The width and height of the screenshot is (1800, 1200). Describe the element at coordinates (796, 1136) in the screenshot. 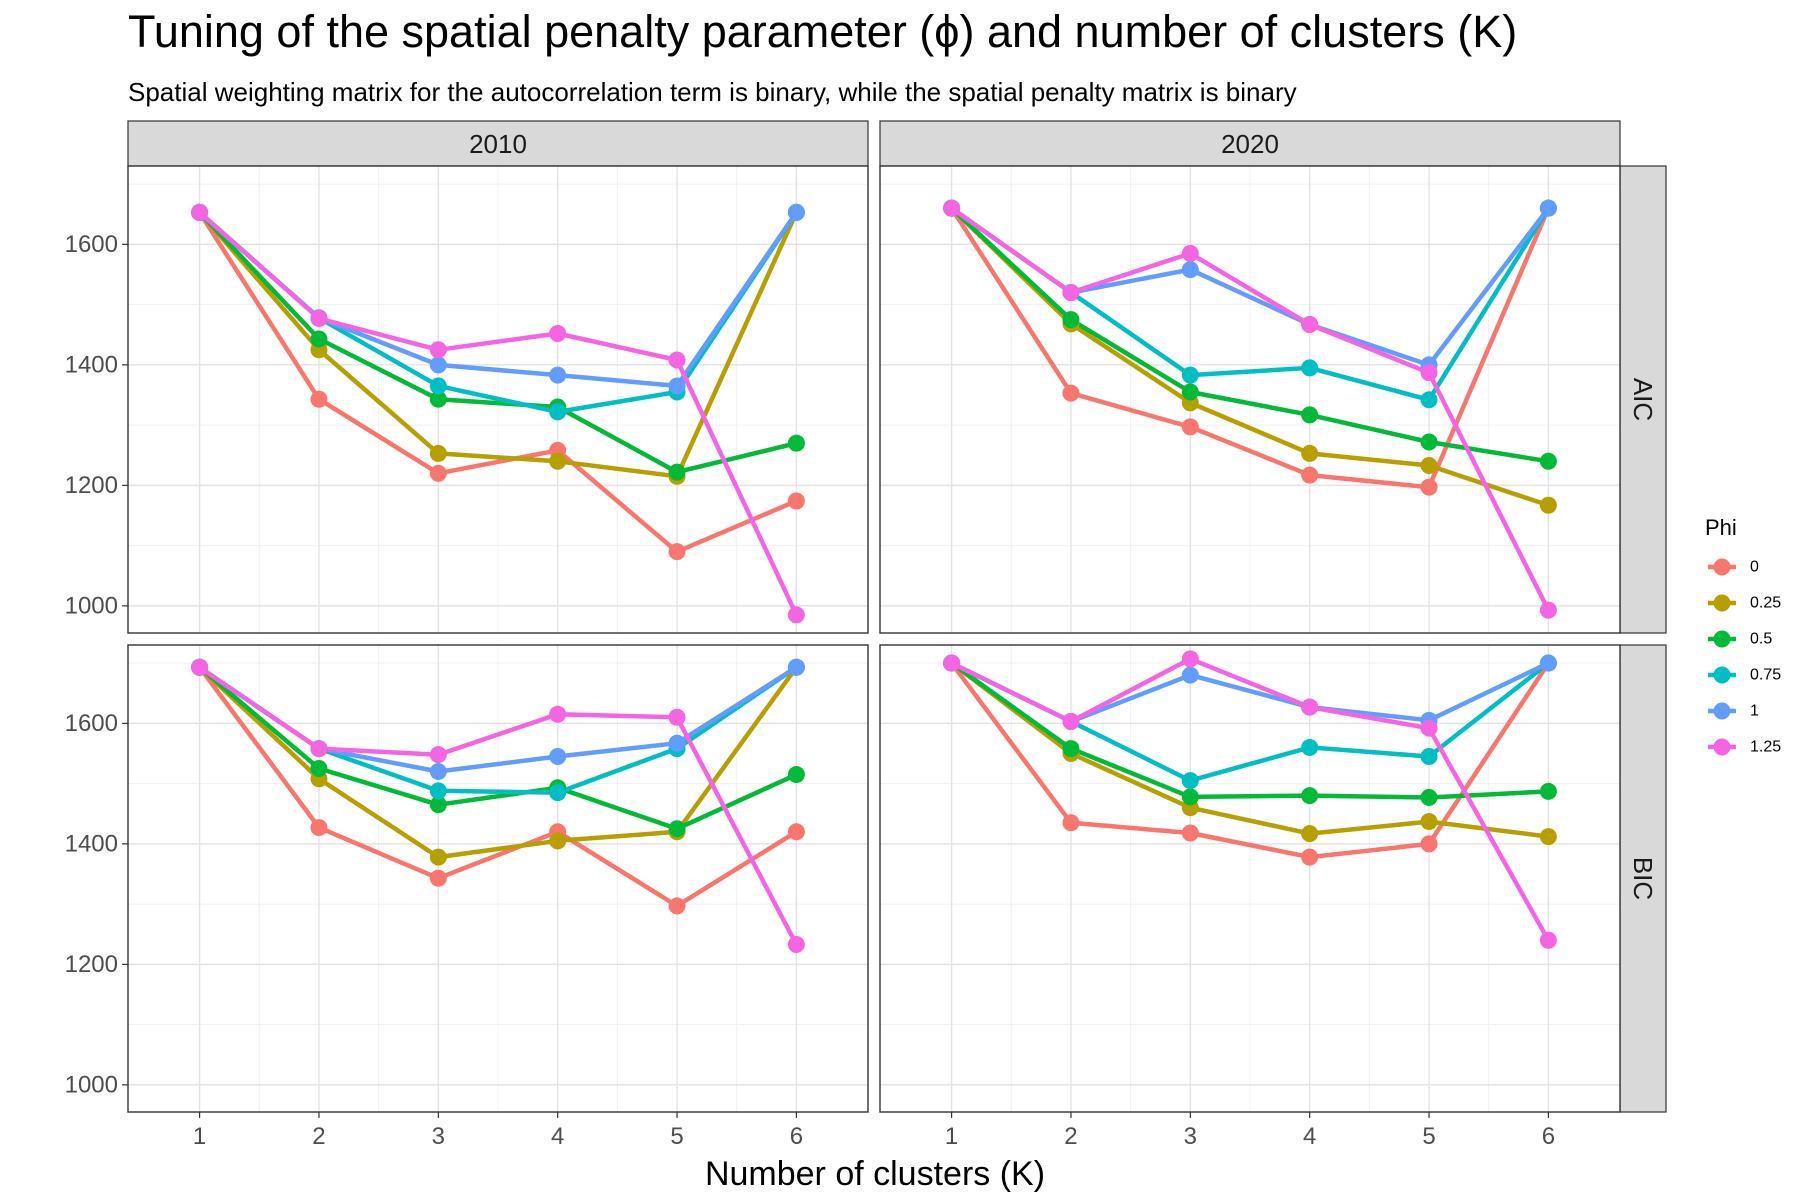

I see `x-tick-label: 6` at that location.